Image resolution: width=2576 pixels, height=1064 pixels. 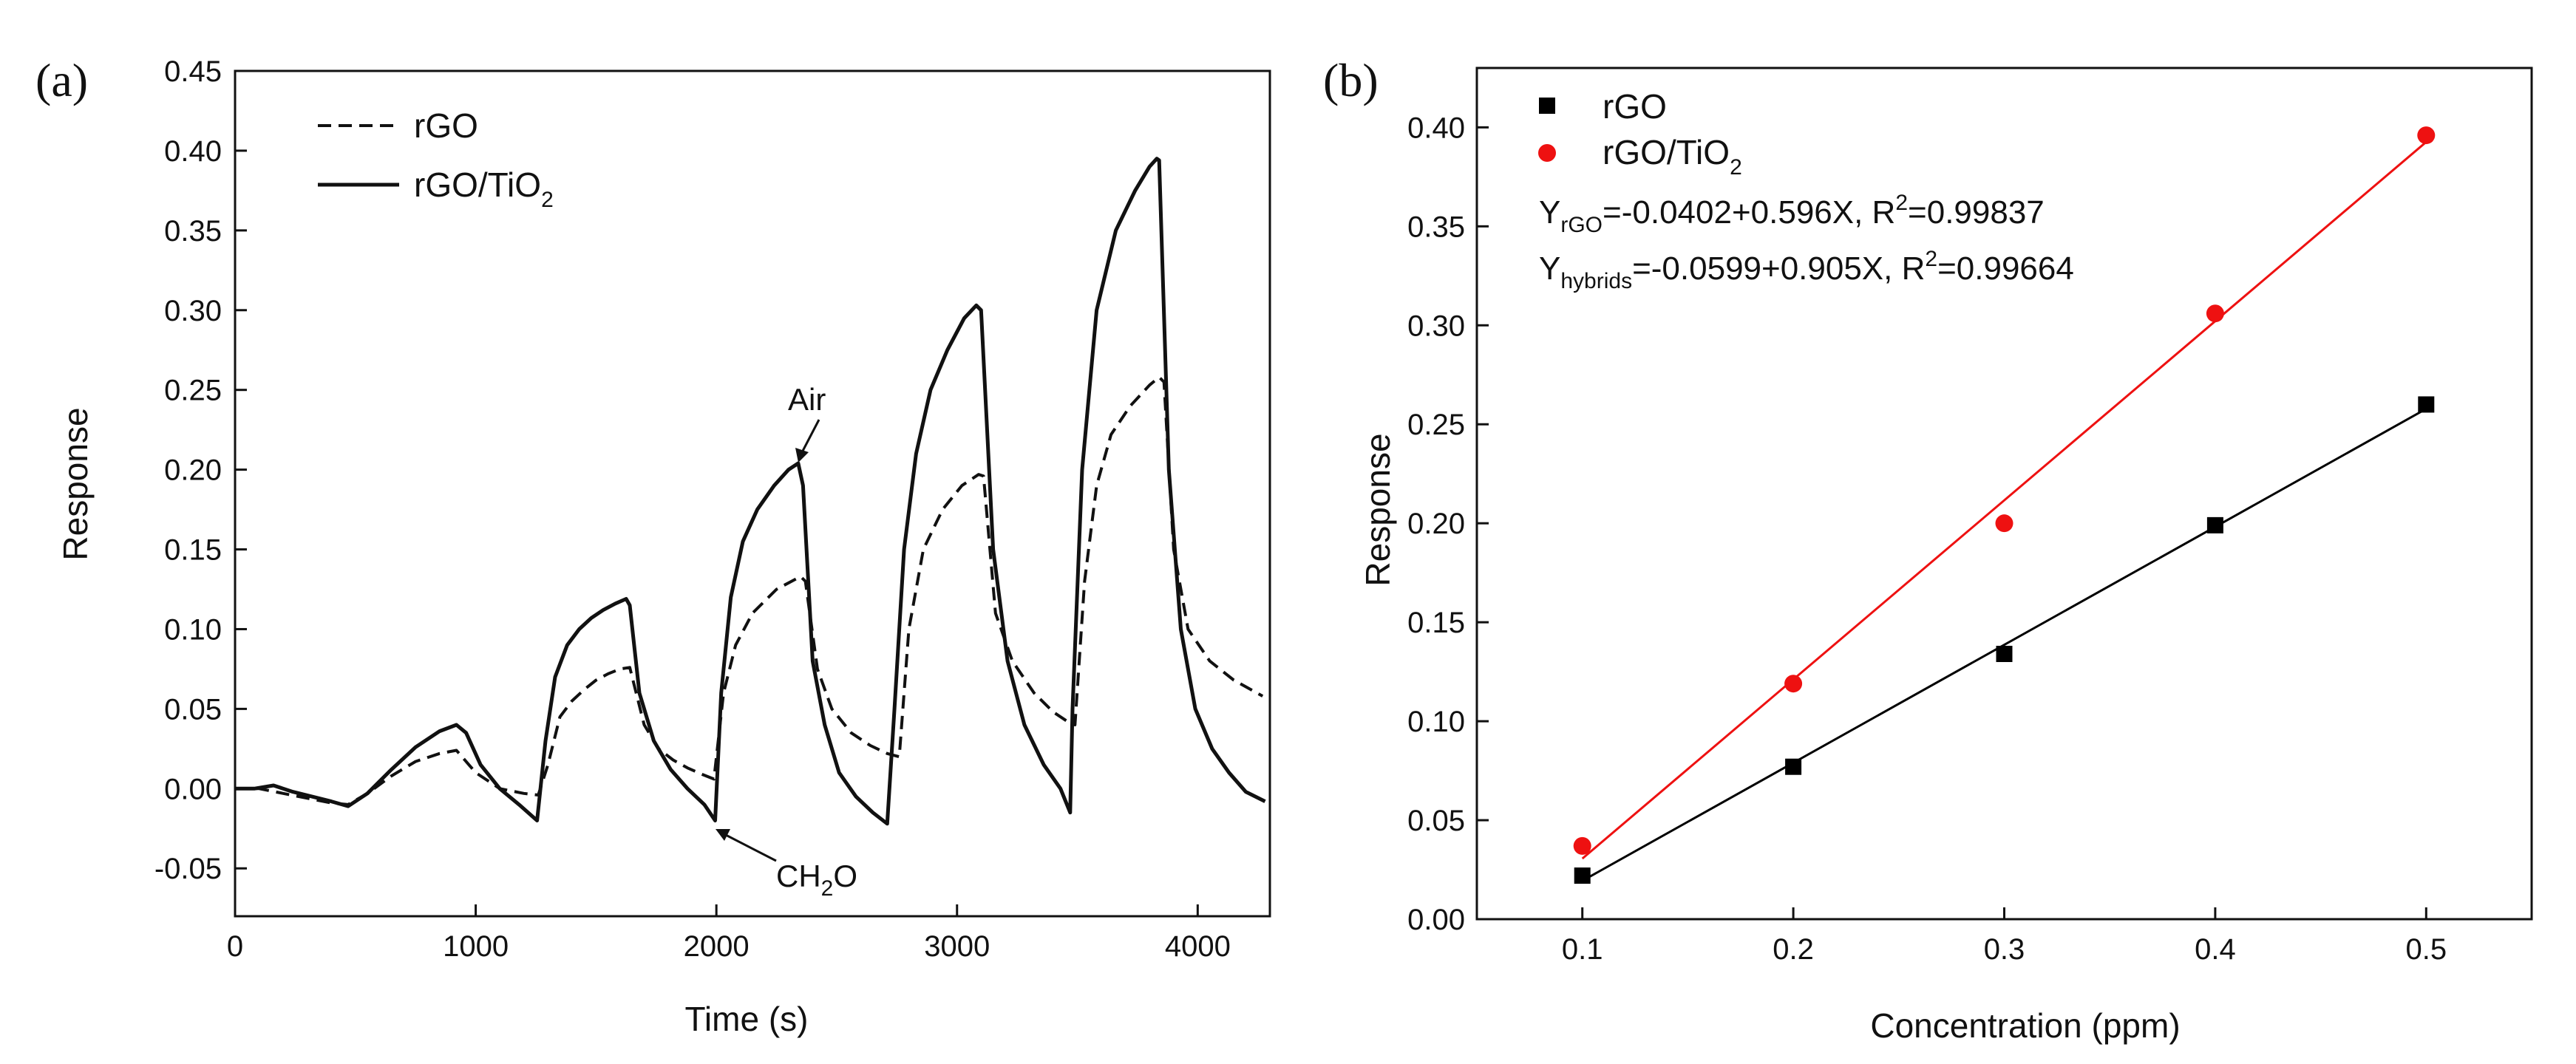 What do you see at coordinates (1582, 949) in the screenshot?
I see `panel-b-x-tick-label: 0.1` at bounding box center [1582, 949].